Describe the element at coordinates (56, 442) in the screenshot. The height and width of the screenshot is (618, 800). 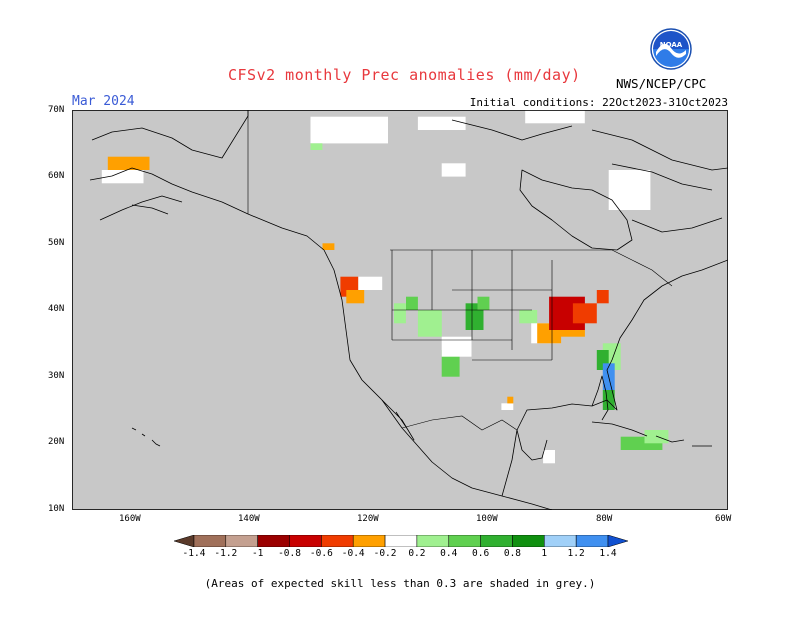
I see `lat-label: 20N` at that location.